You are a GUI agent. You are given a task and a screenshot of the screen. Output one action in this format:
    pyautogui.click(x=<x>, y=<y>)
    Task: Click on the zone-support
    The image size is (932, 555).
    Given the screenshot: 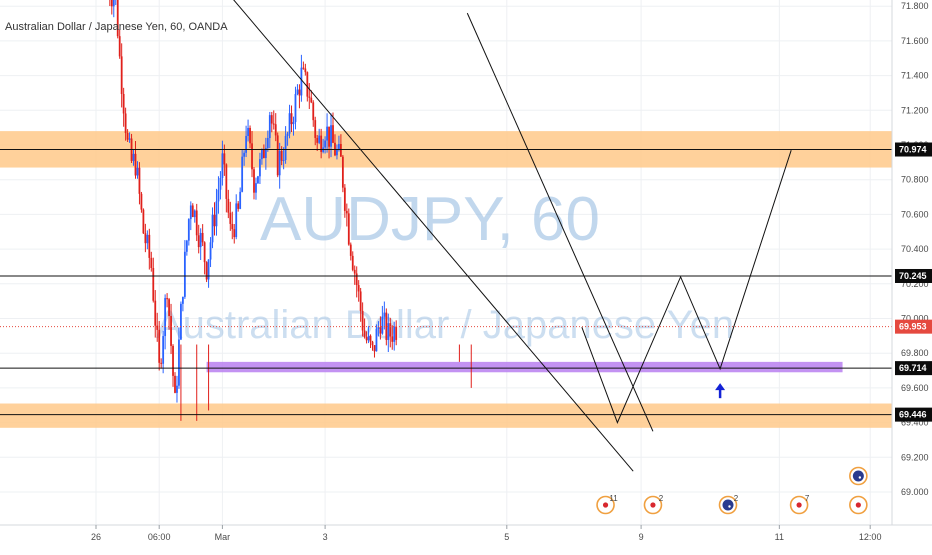 What is the action you would take?
    pyautogui.click(x=446, y=415)
    